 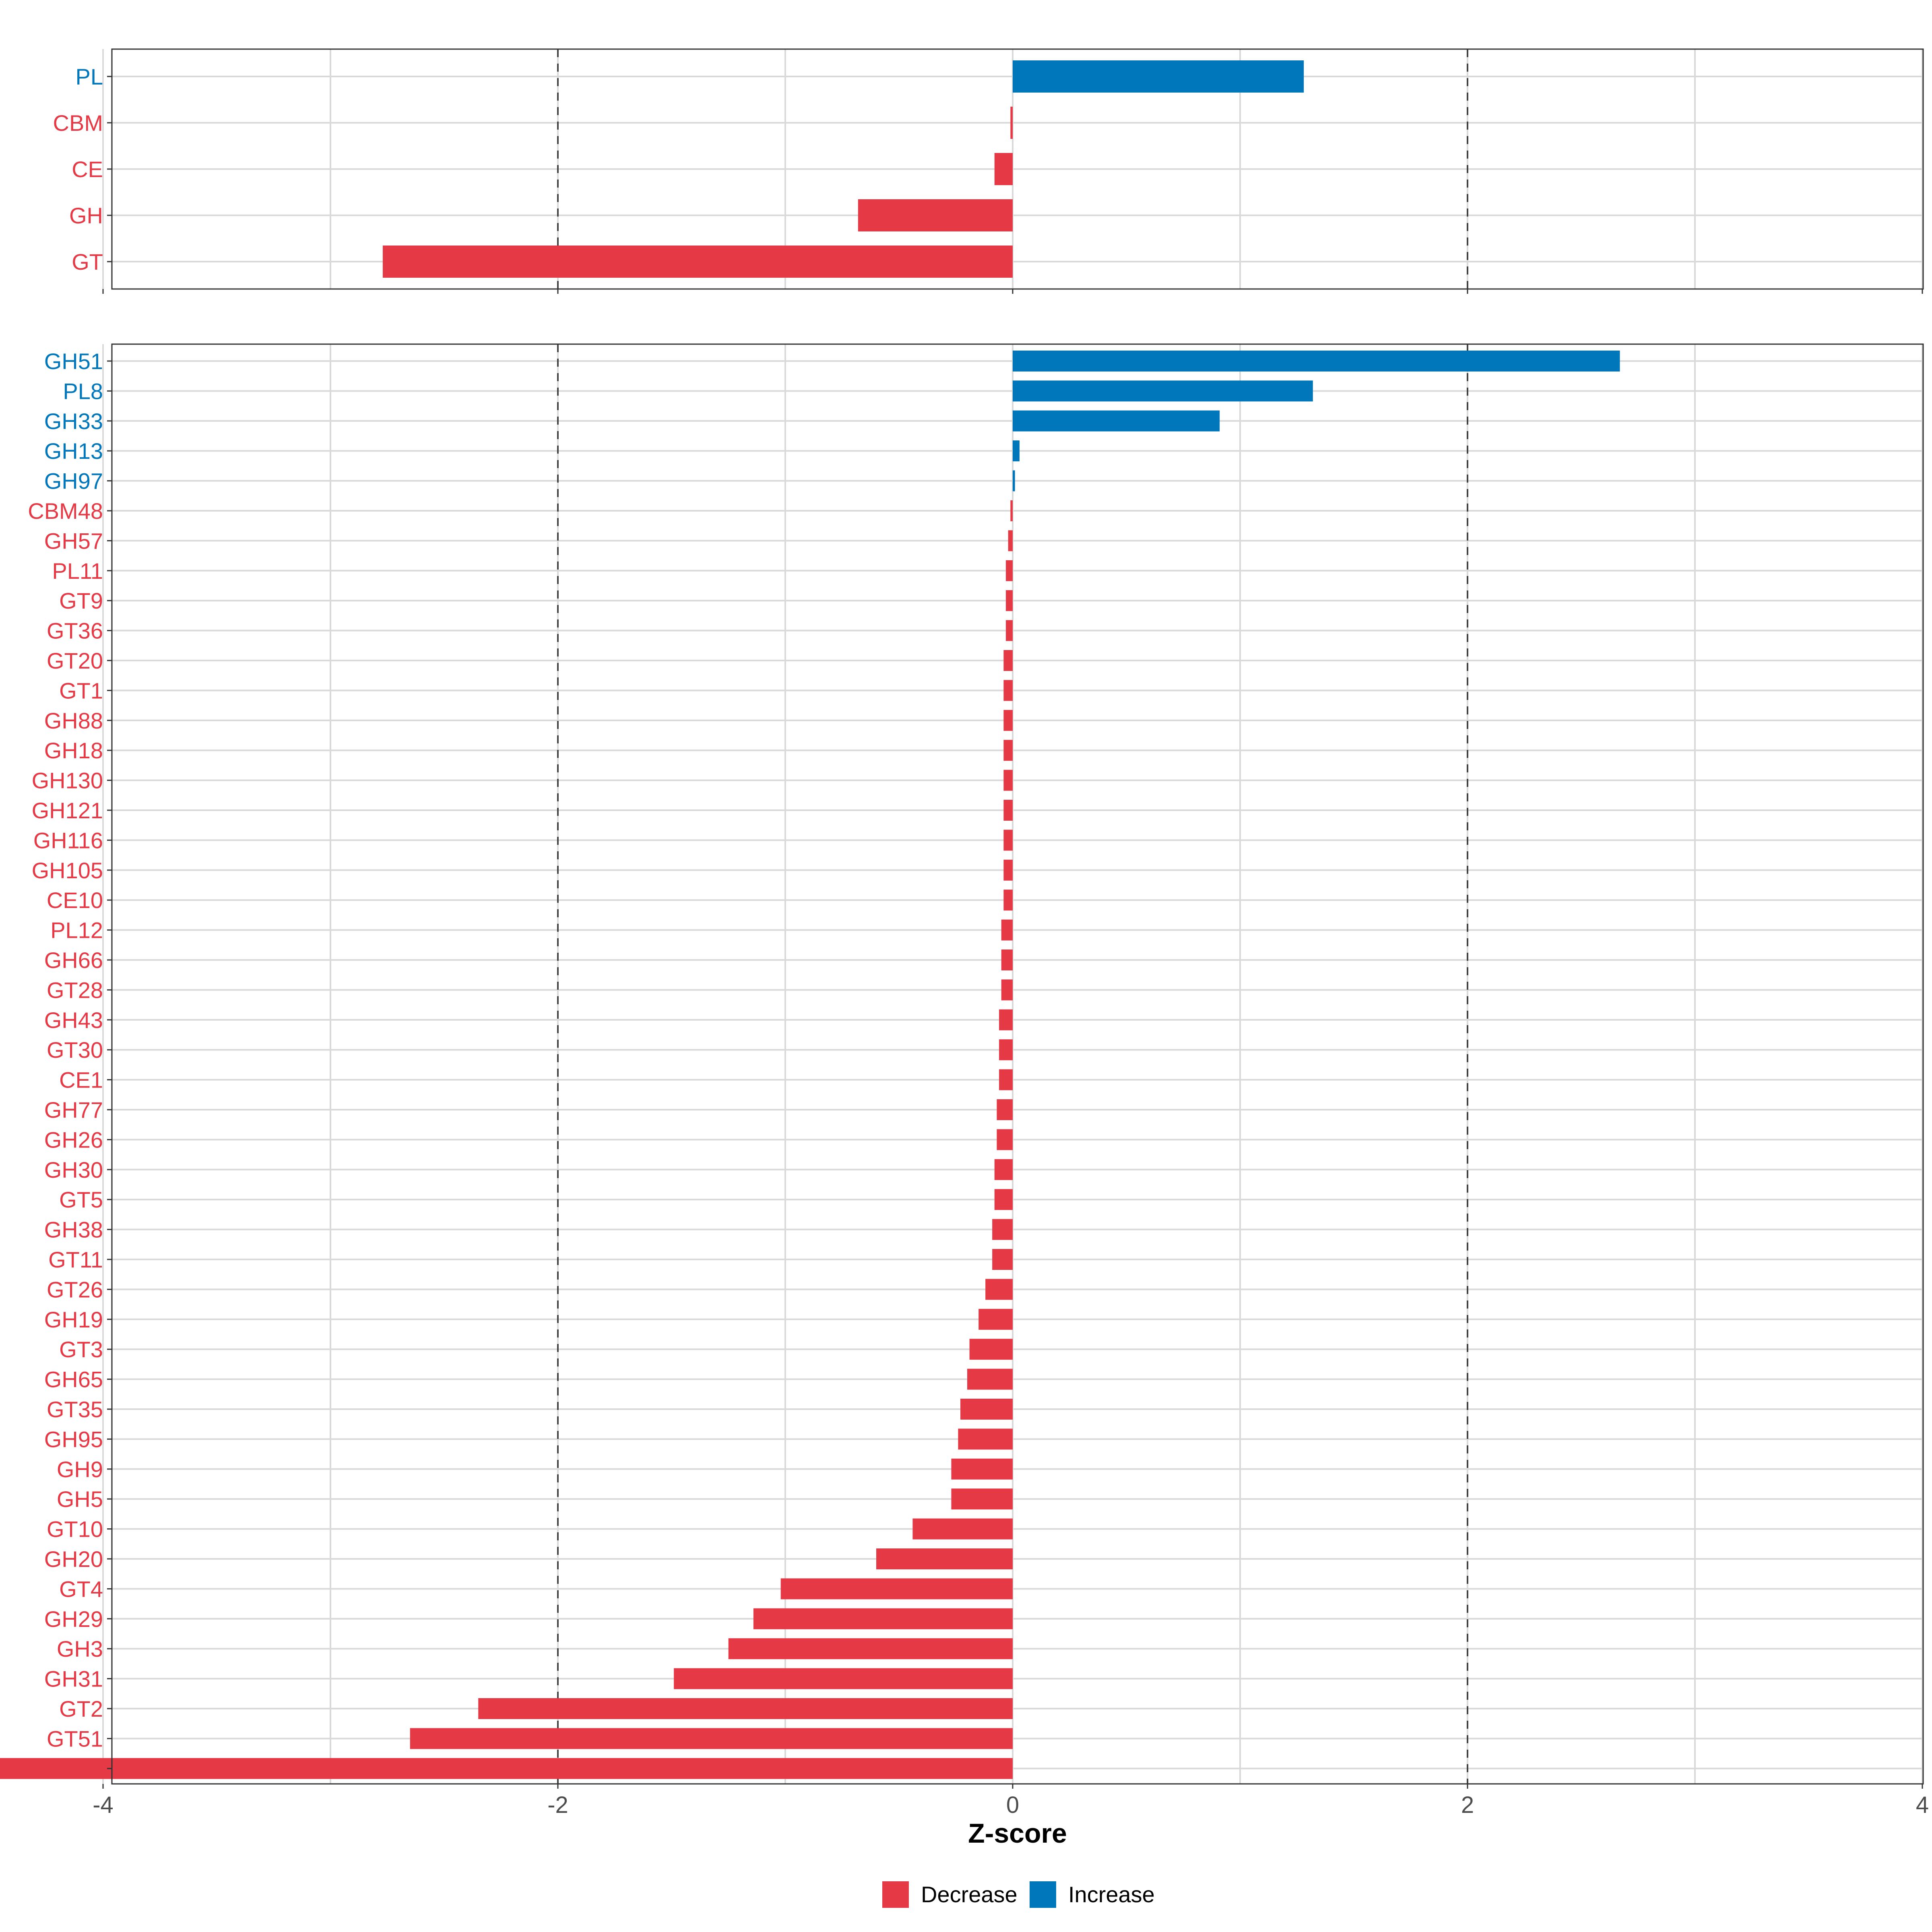 What do you see at coordinates (73, 1139) in the screenshot?
I see `category-label: GH26` at bounding box center [73, 1139].